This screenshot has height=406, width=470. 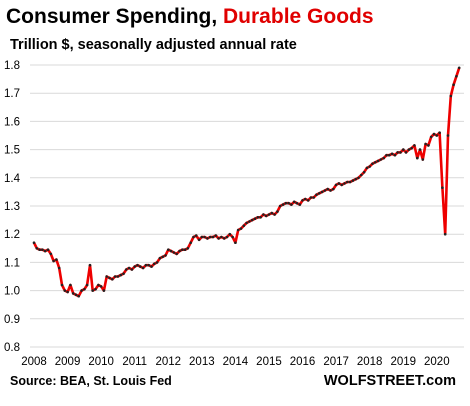 I want to click on y-tick-label: 1.3, so click(x=12, y=207).